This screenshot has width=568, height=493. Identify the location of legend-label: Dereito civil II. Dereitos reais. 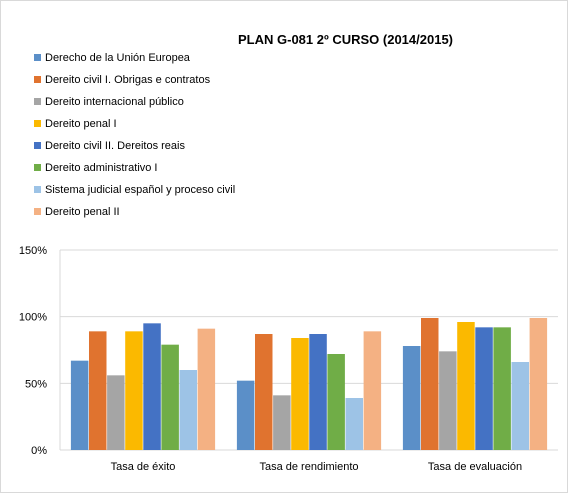
(115, 146).